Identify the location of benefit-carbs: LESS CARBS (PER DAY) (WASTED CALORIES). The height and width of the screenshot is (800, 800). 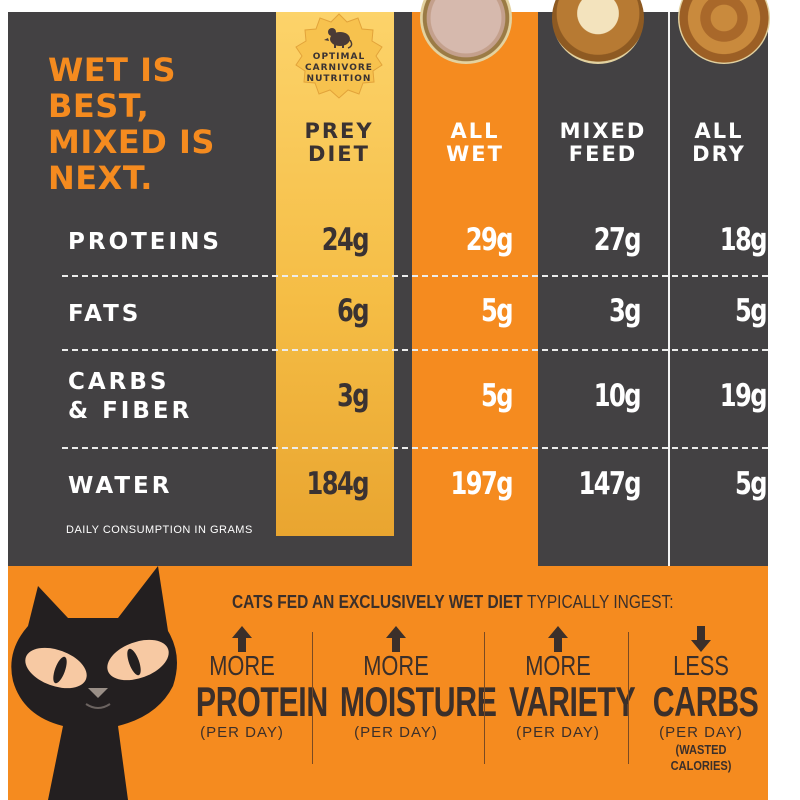
(701, 700).